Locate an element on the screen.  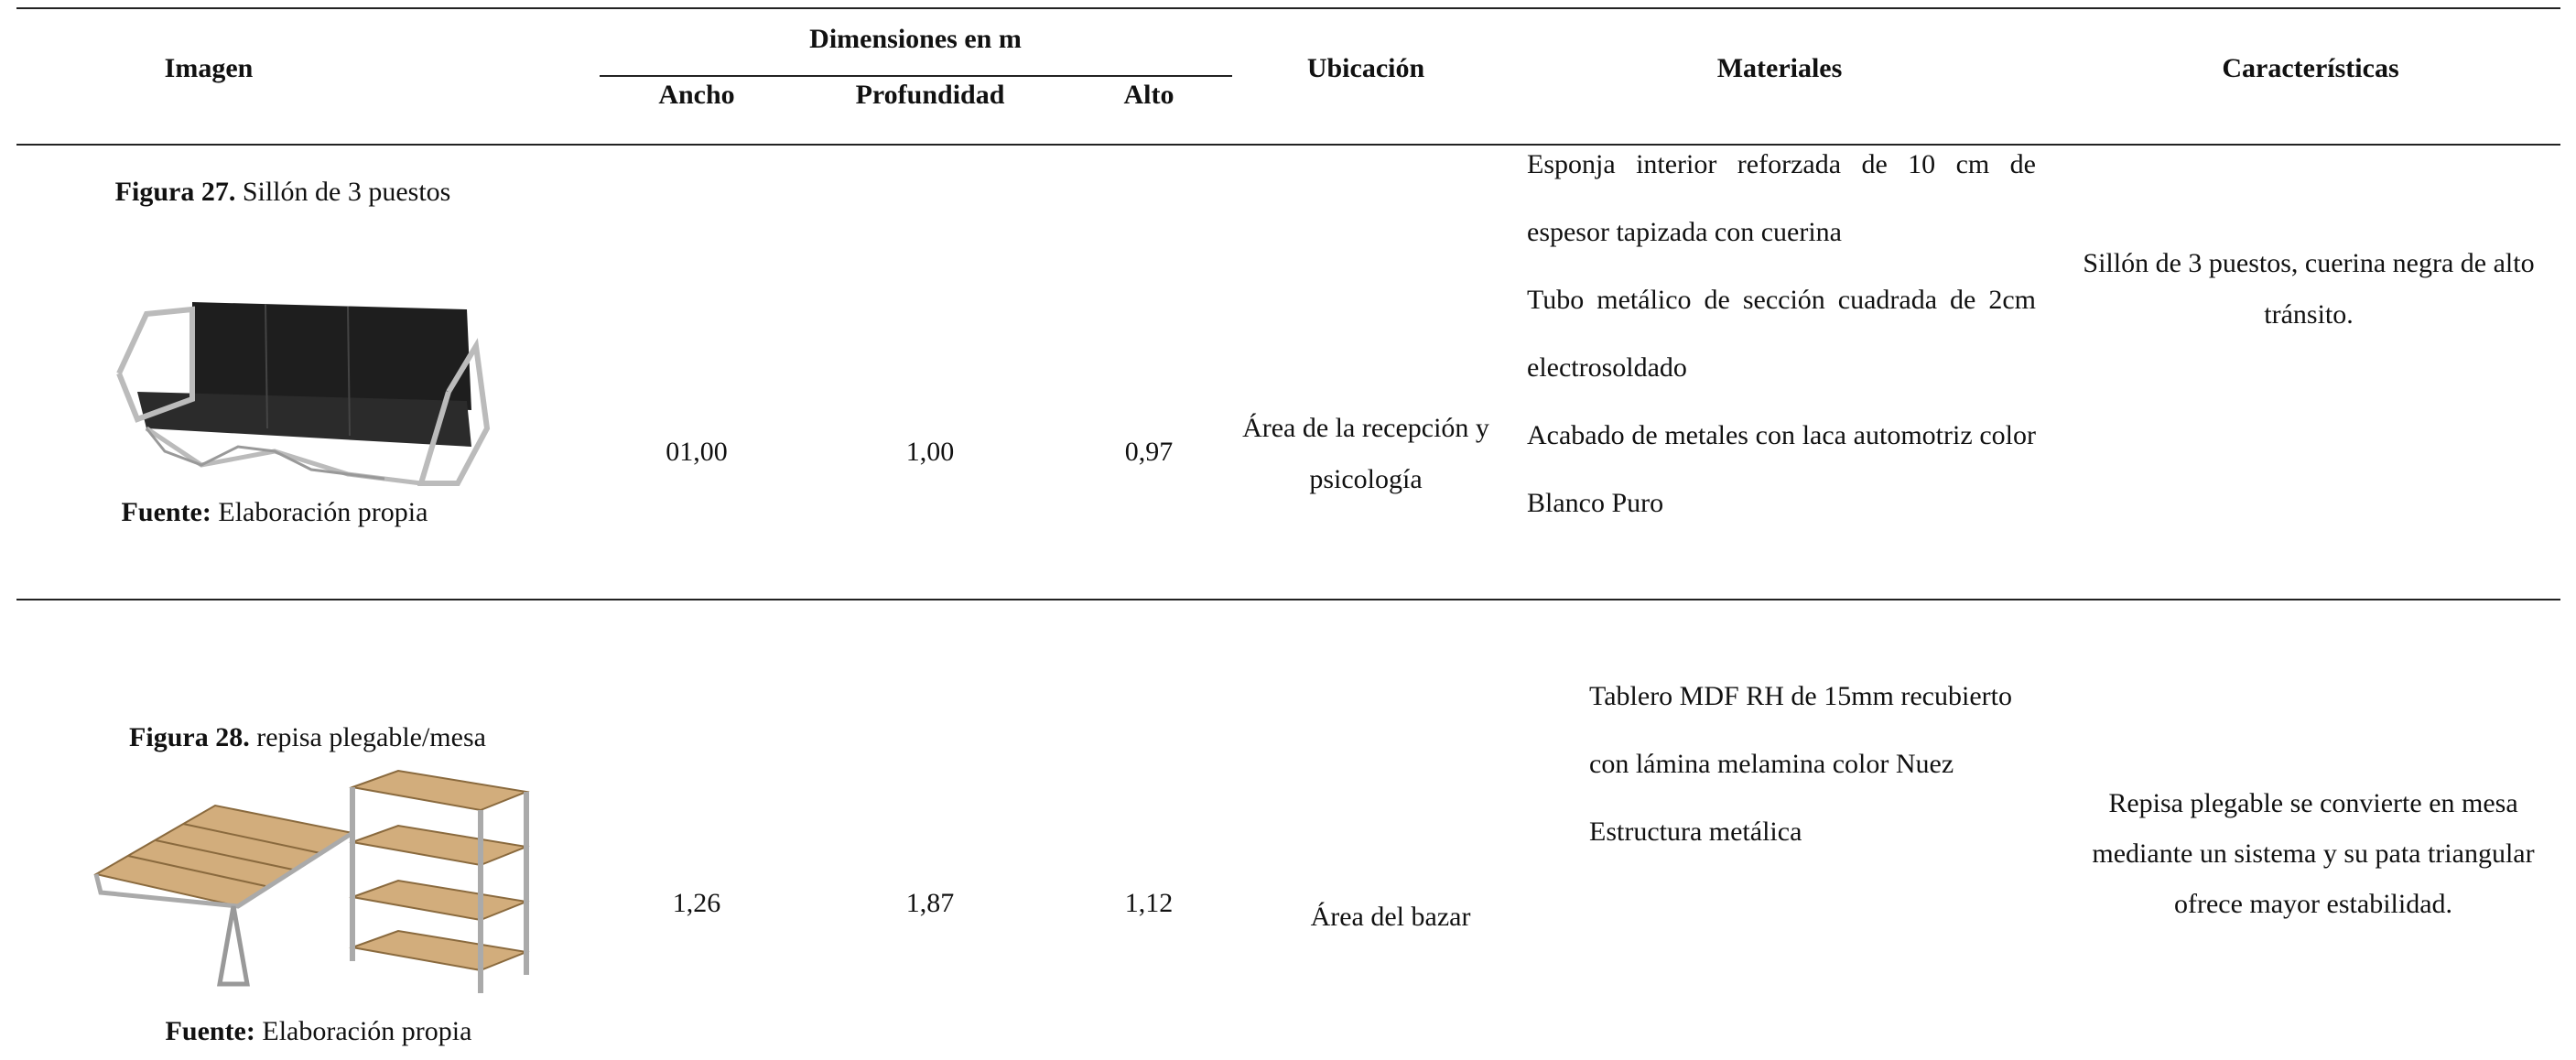
figure-caption: Figura 28. repisa plegable/mesa is located at coordinates (308, 737).